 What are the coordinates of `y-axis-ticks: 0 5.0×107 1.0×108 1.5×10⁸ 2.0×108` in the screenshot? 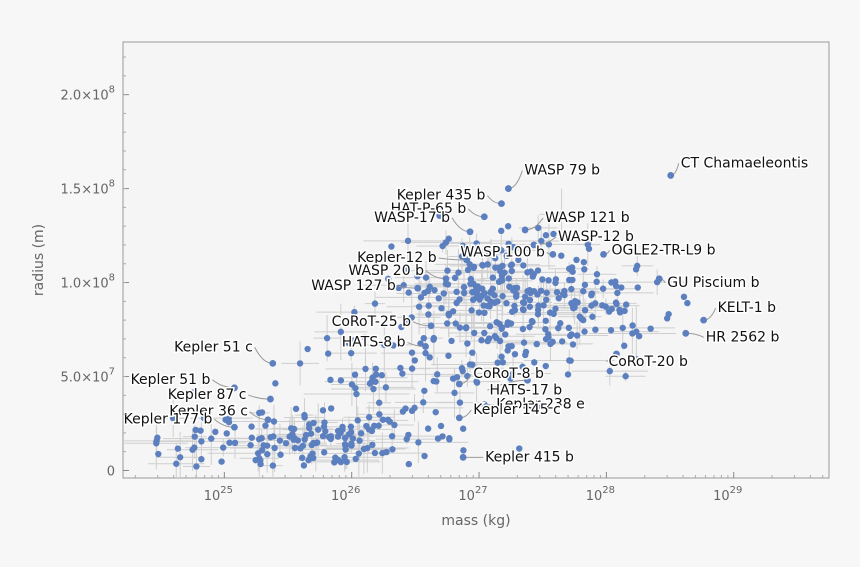 It's located at (95, 267).